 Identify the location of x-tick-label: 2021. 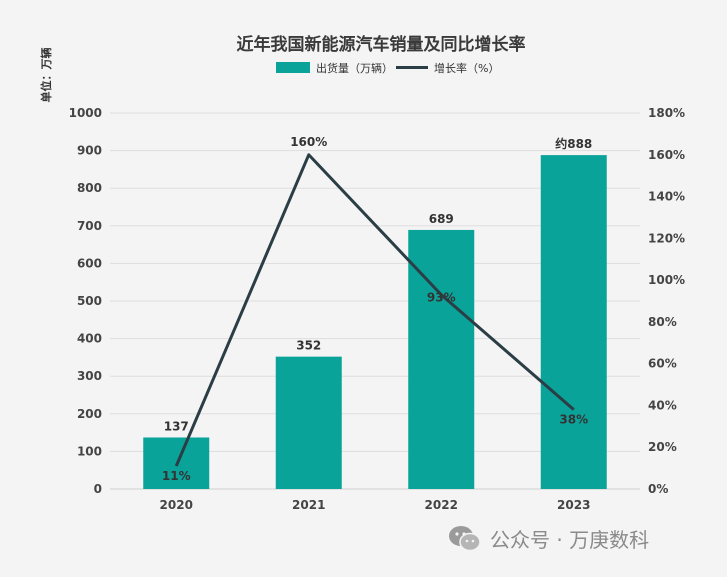
(308, 505).